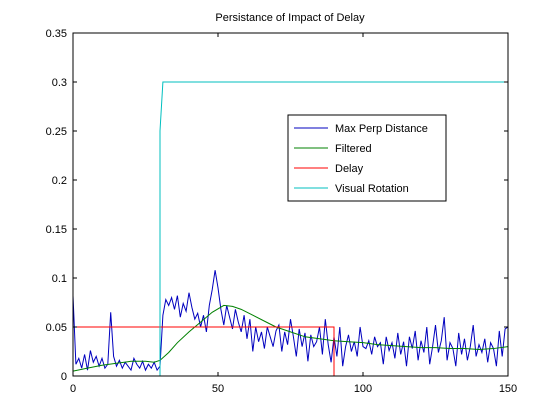 This screenshot has width=560, height=420. Describe the element at coordinates (290, 338) in the screenshot. I see `series-line-filtered` at that location.